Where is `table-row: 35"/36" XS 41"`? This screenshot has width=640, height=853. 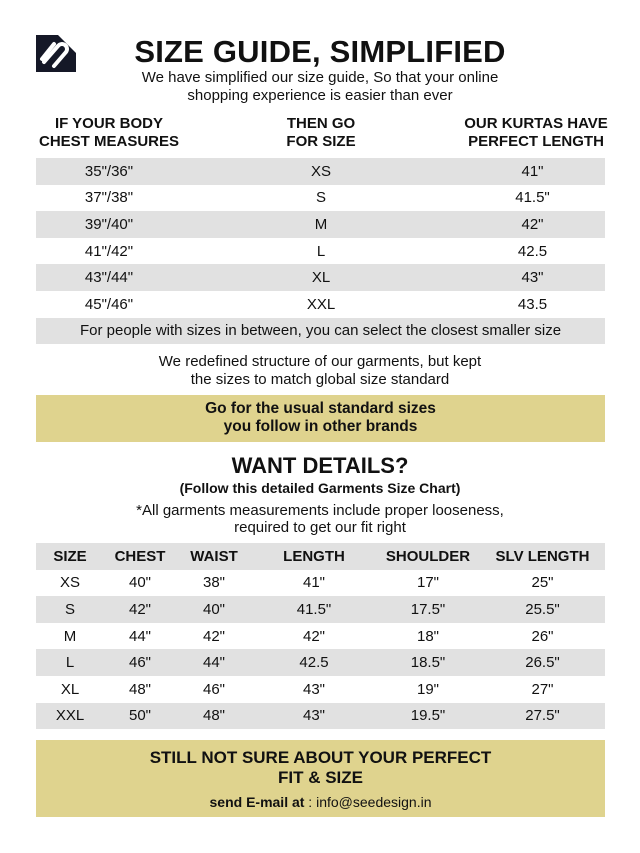
table-row: 35"/36" XS 41" is located at coordinates (320, 171).